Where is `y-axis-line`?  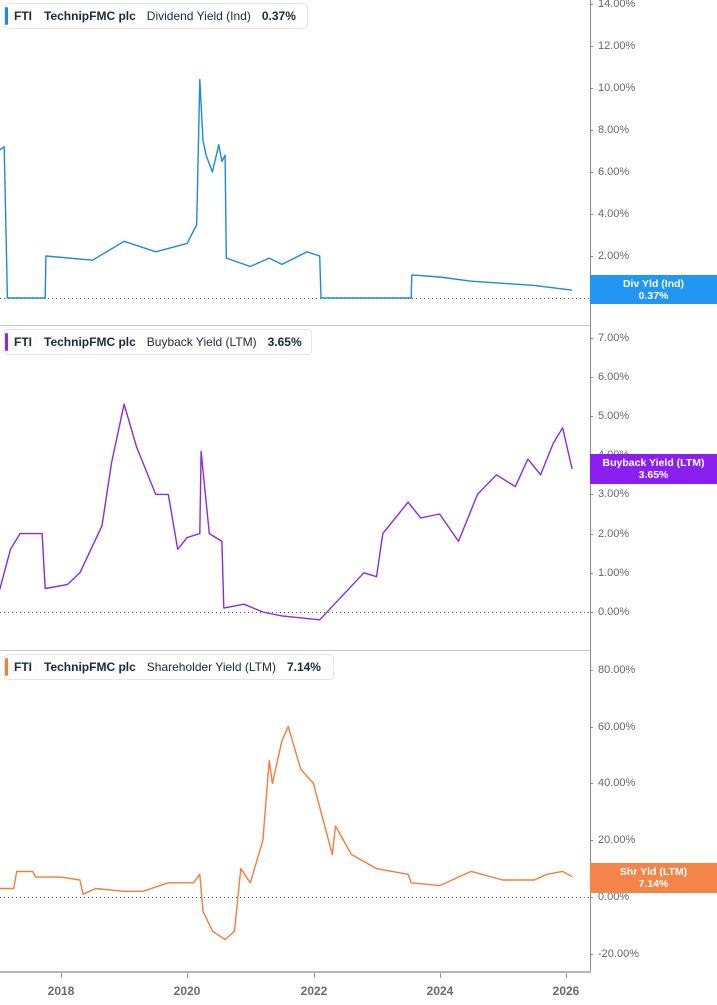
y-axis-line is located at coordinates (590, 485).